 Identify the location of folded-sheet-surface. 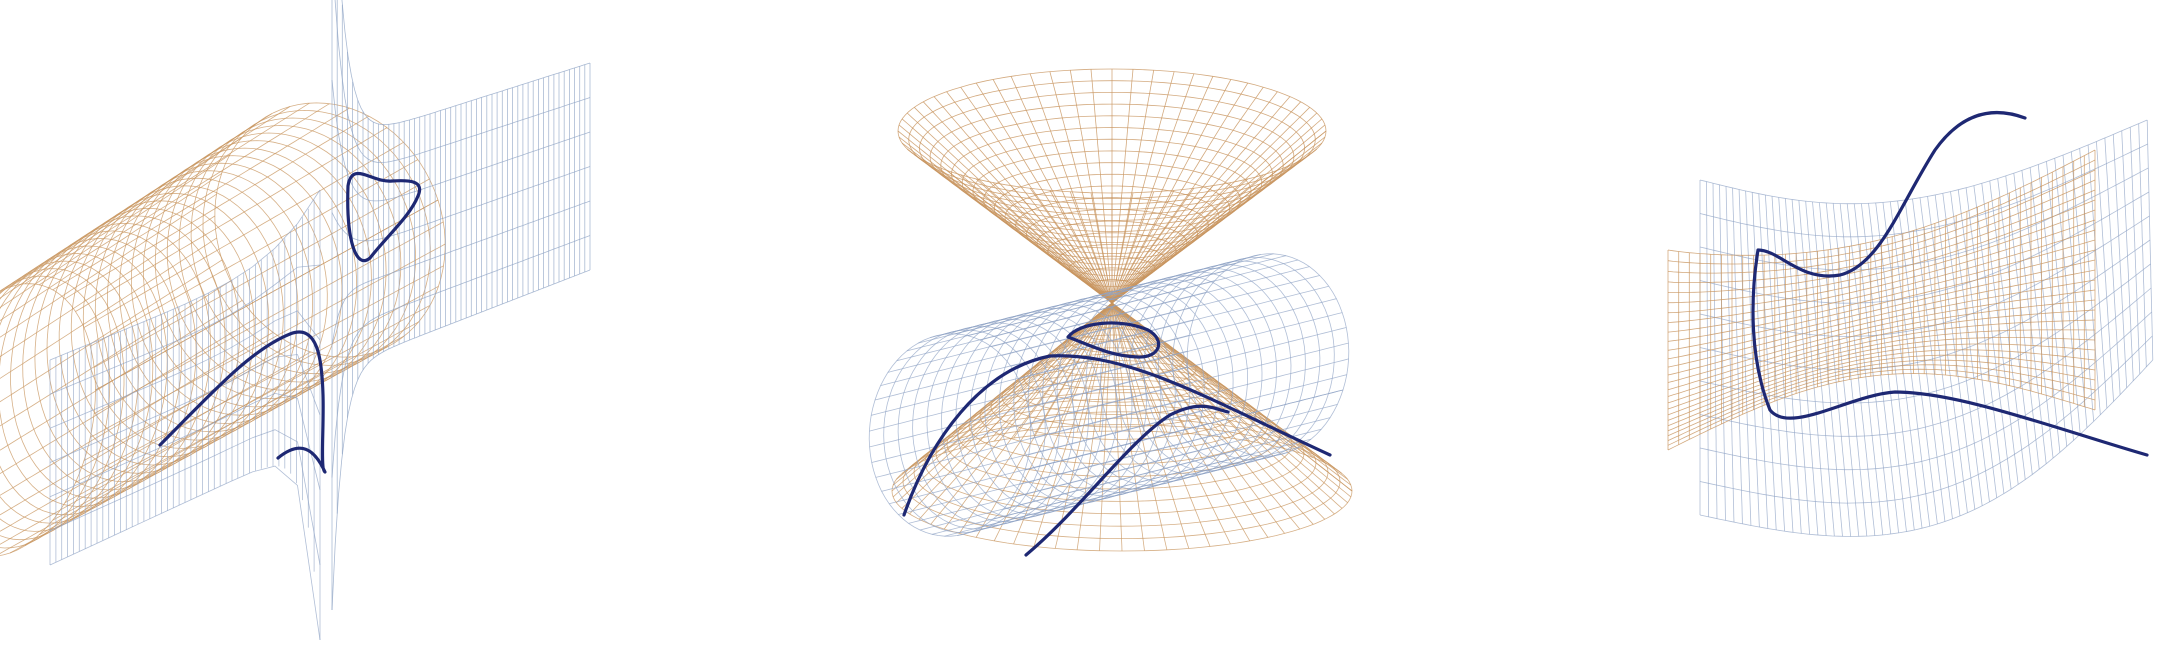
(461, 305).